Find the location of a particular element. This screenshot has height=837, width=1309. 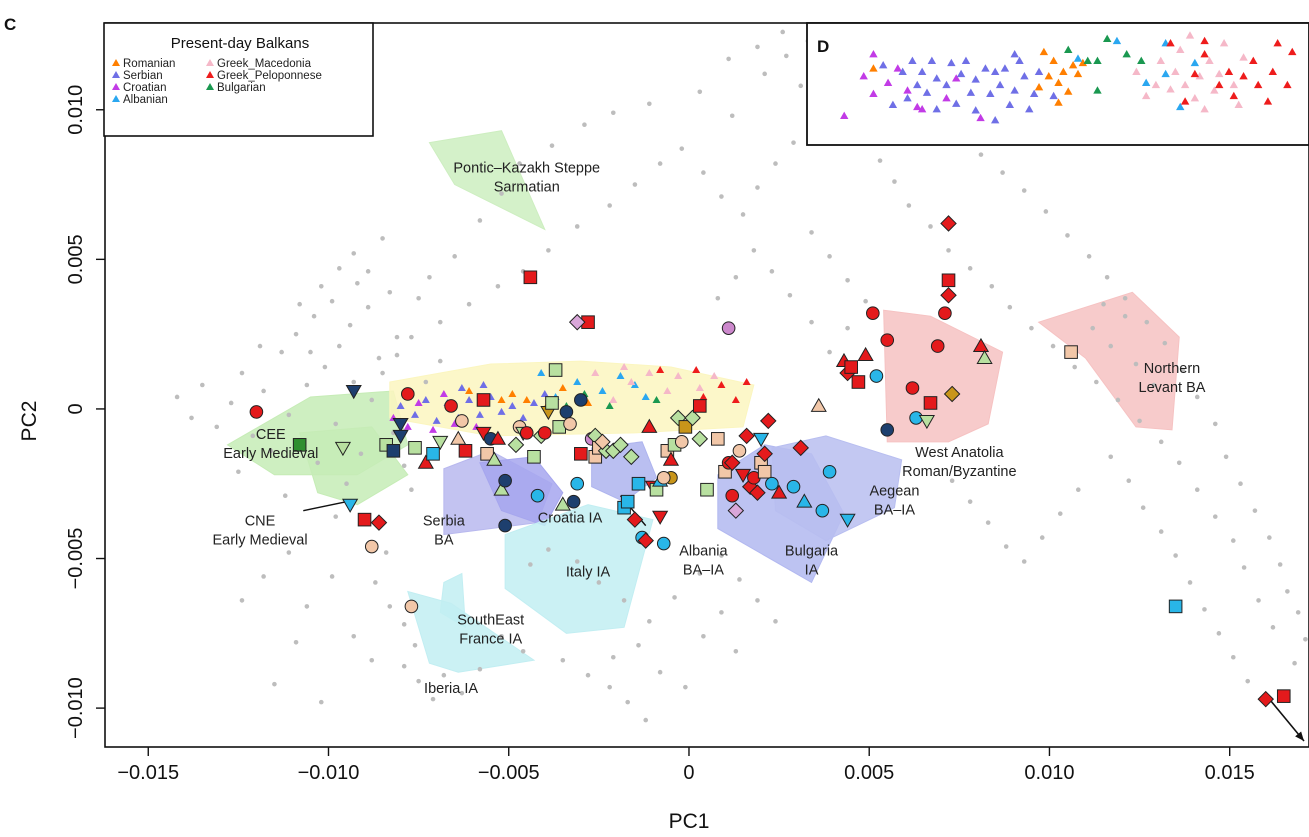

inset-panel-letter: D is located at coordinates (823, 46).